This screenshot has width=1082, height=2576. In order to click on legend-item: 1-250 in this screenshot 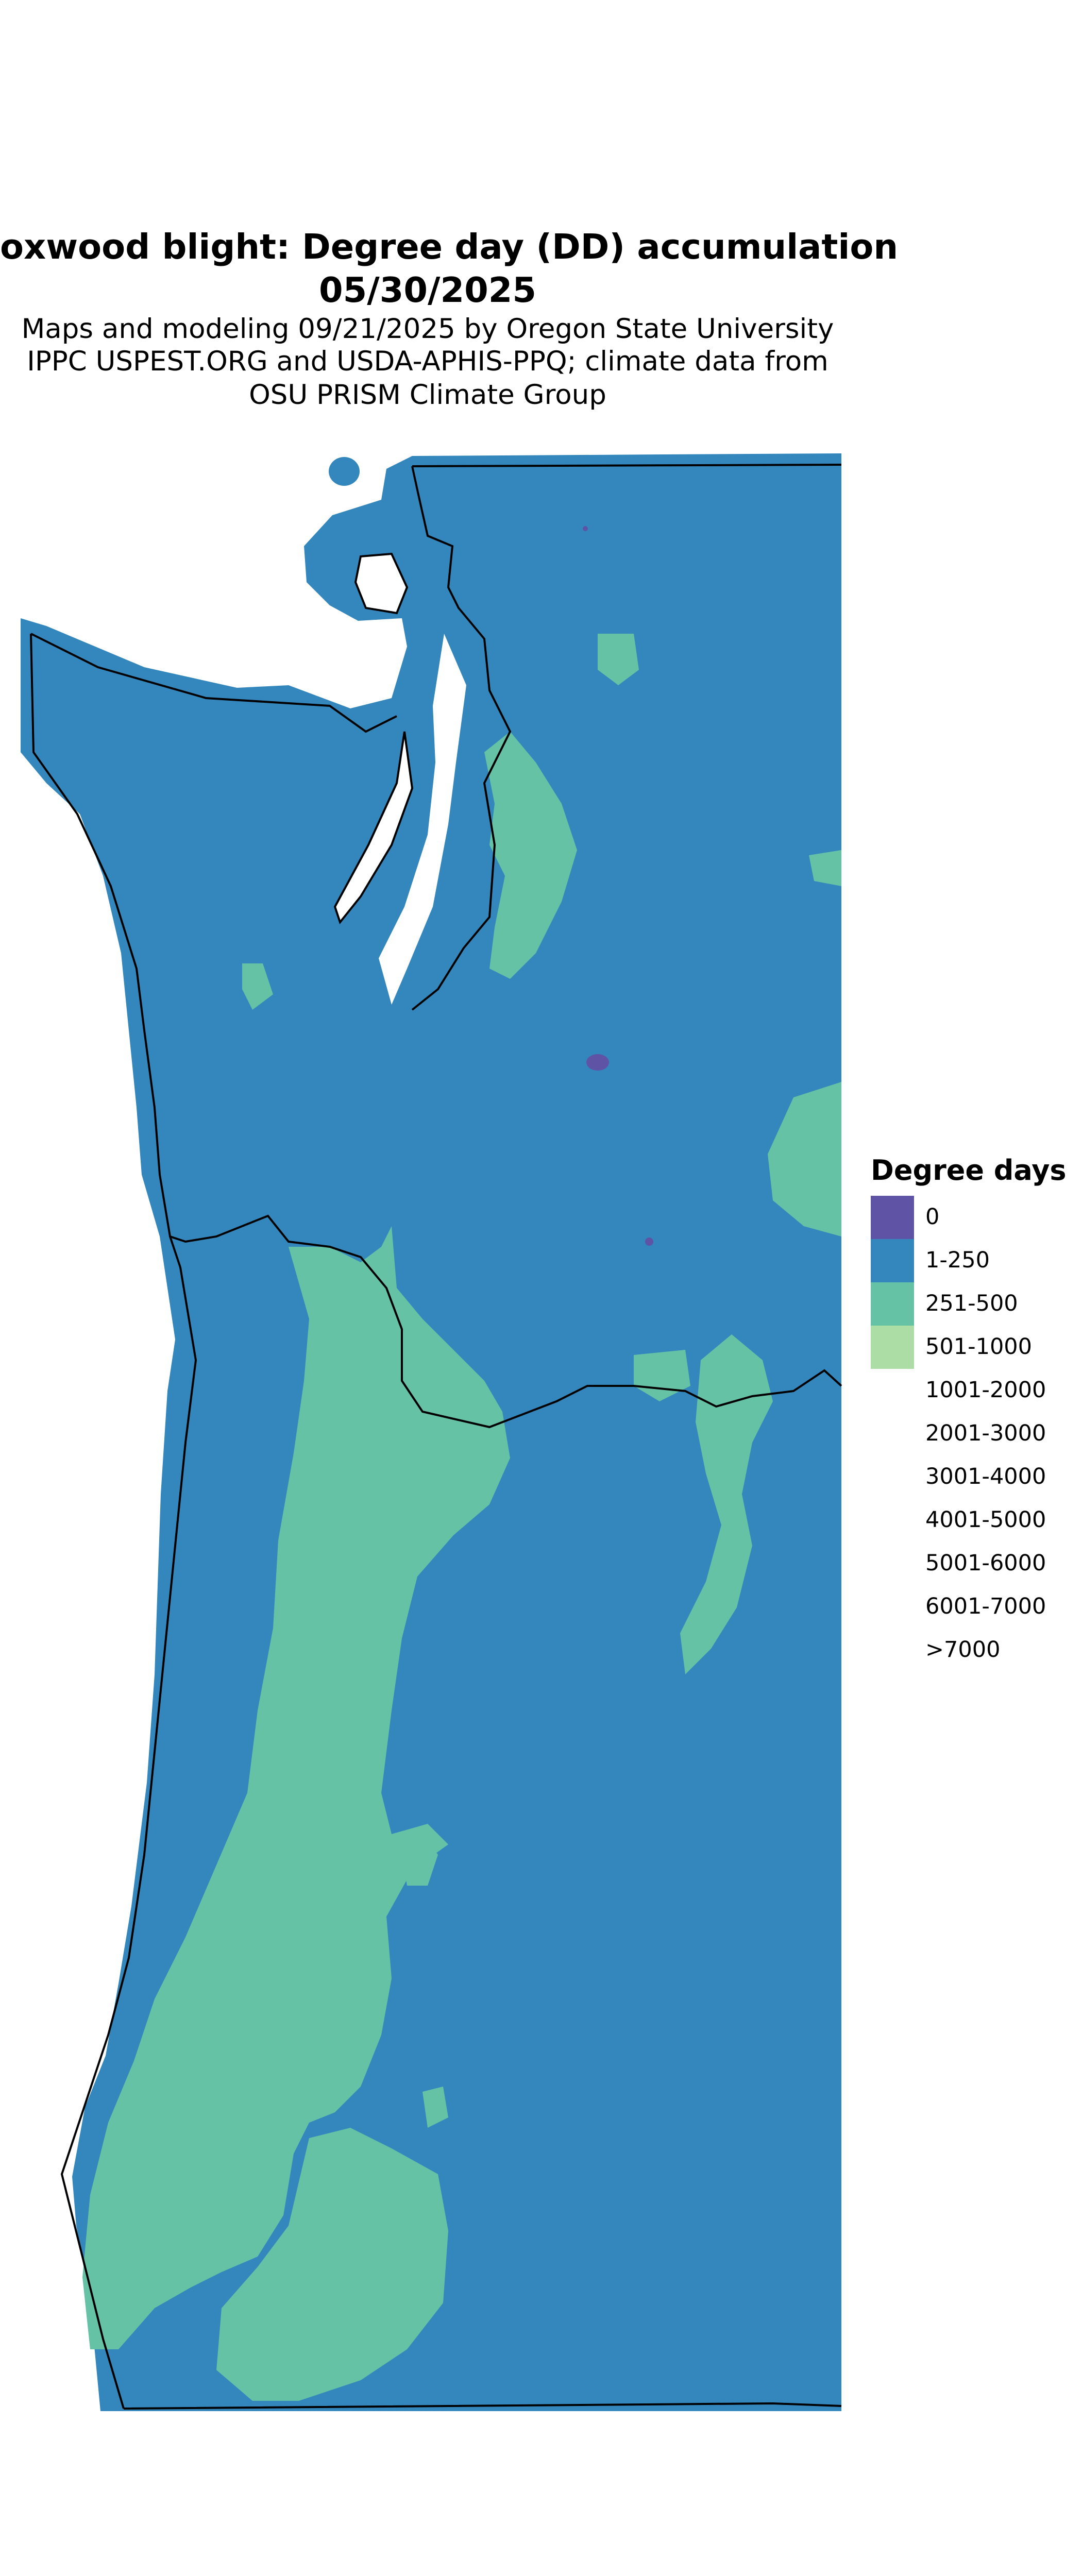, I will do `click(974, 1261)`.